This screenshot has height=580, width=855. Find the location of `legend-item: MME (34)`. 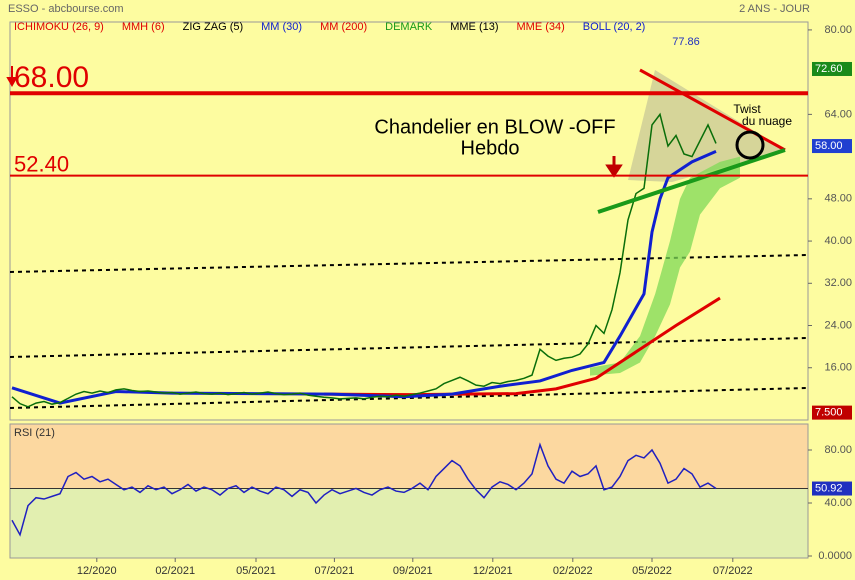

legend-item: MME (34) is located at coordinates (541, 27).